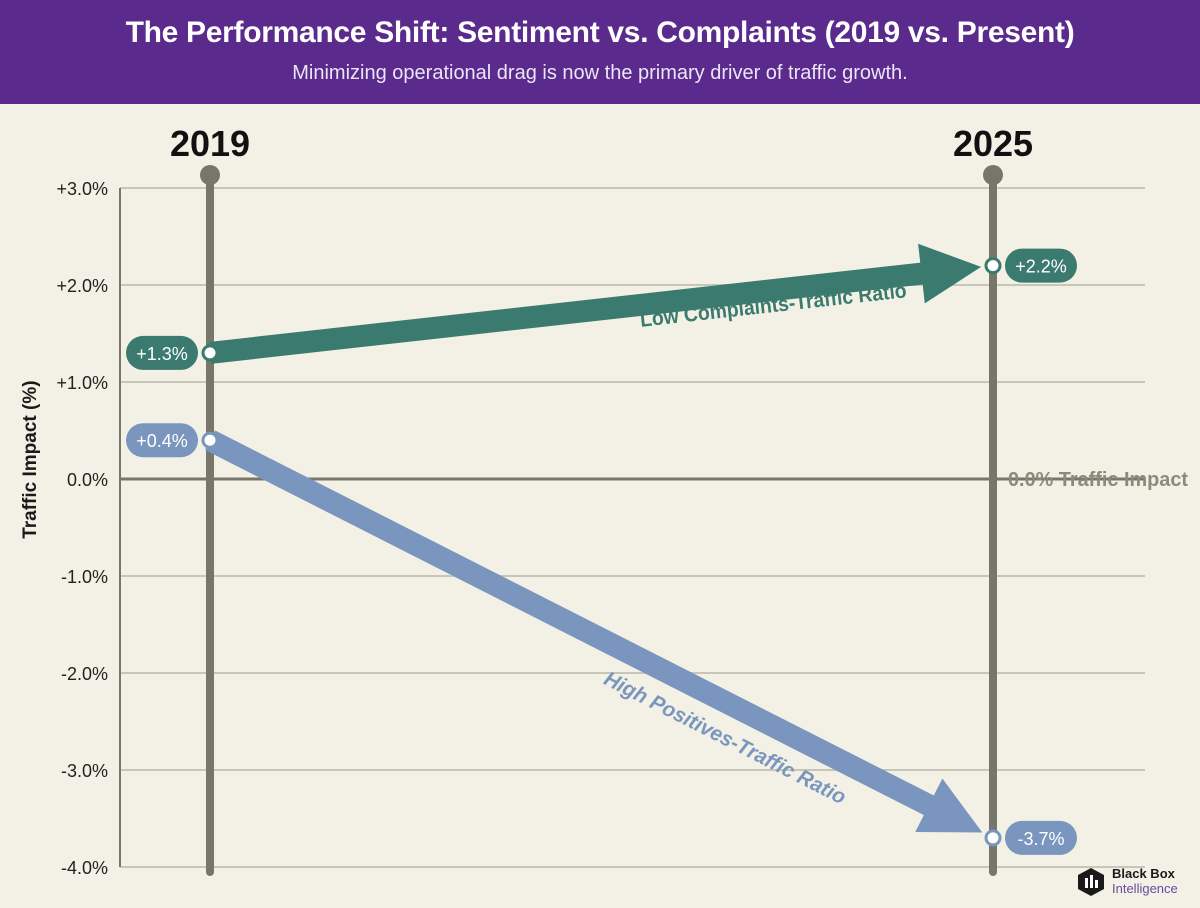  Describe the element at coordinates (30, 459) in the screenshot. I see `y-axis-label: Traffic Impact (%)` at that location.